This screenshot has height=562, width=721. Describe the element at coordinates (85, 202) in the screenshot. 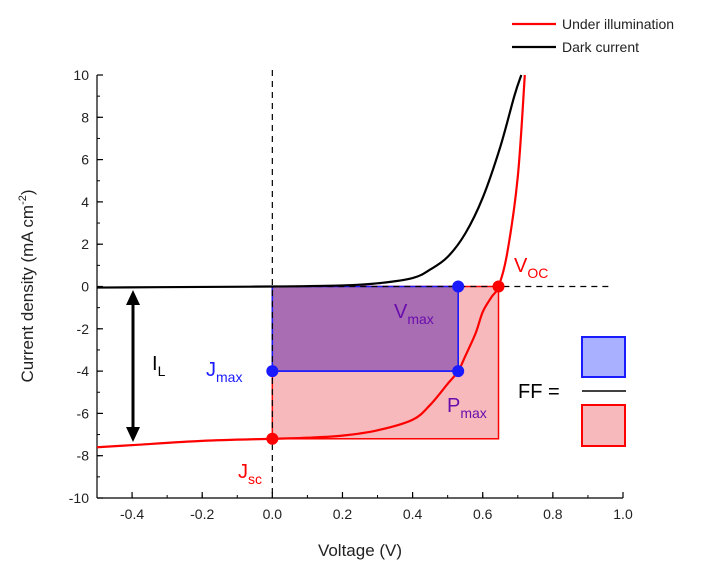

I see `y-tick-label: 4` at that location.